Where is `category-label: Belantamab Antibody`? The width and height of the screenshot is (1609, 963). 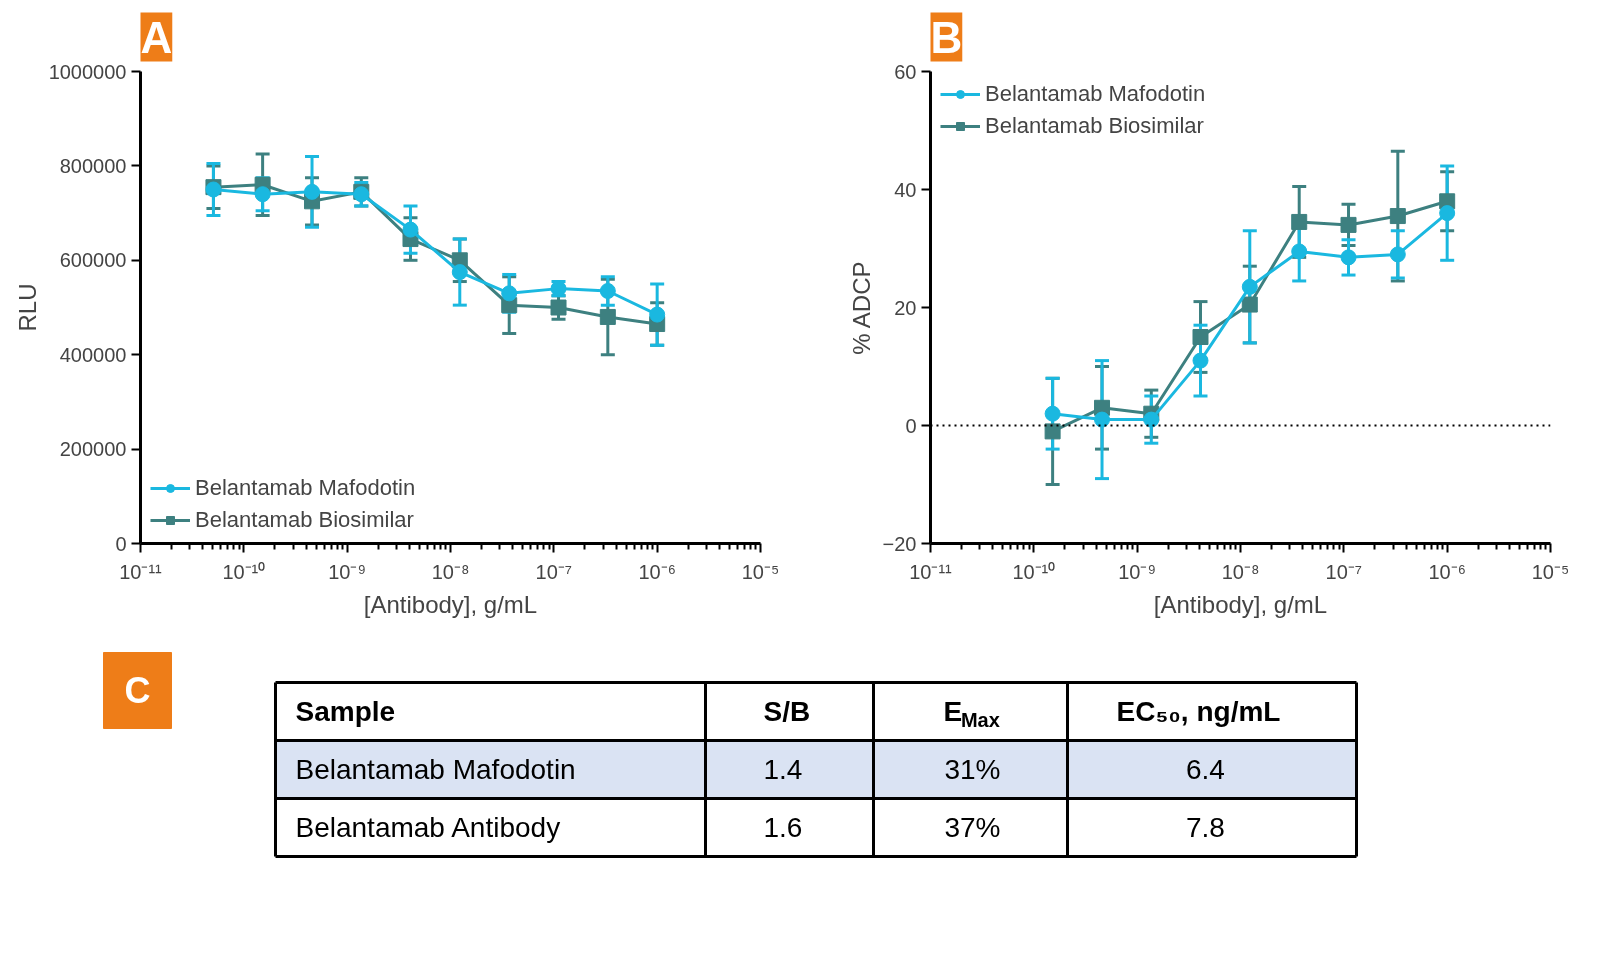
category-label: Belantamab Antibody is located at coordinates (428, 827).